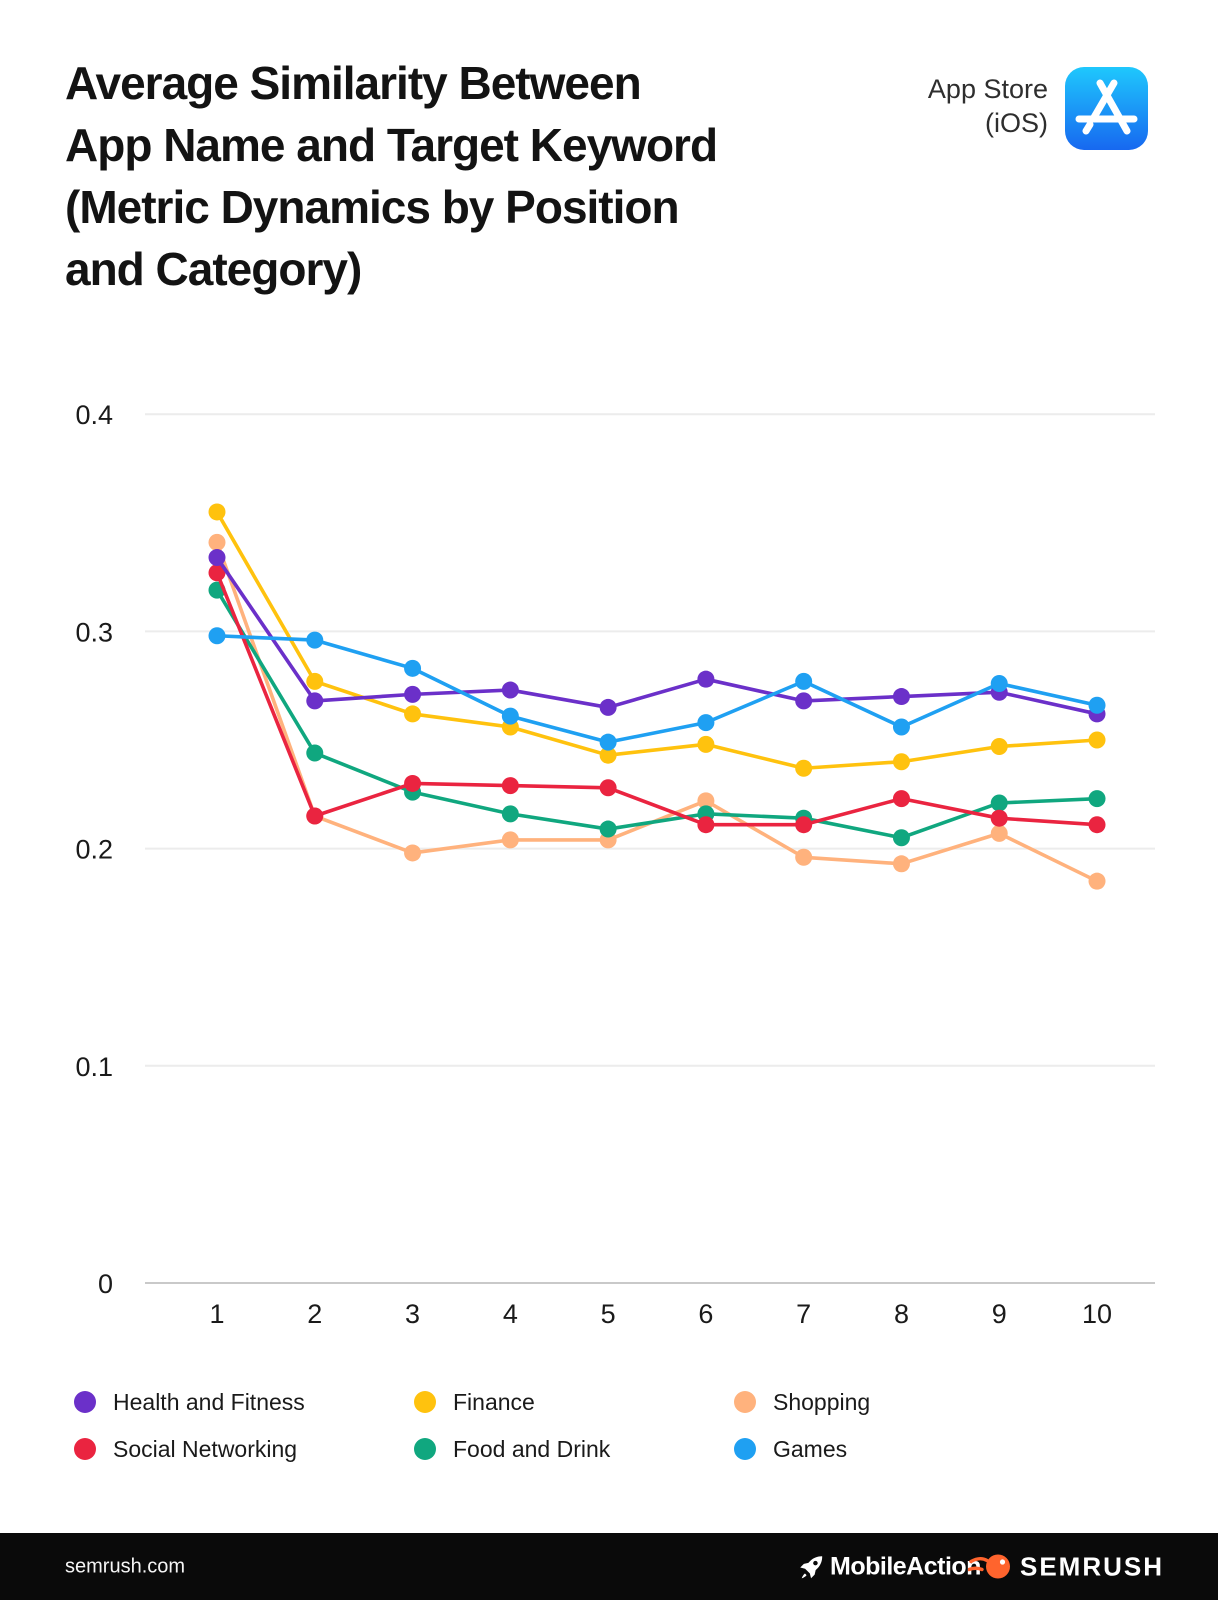 The height and width of the screenshot is (1600, 1218). What do you see at coordinates (1092, 1566) in the screenshot?
I see `semrush-wordmark: SEMRUSH` at bounding box center [1092, 1566].